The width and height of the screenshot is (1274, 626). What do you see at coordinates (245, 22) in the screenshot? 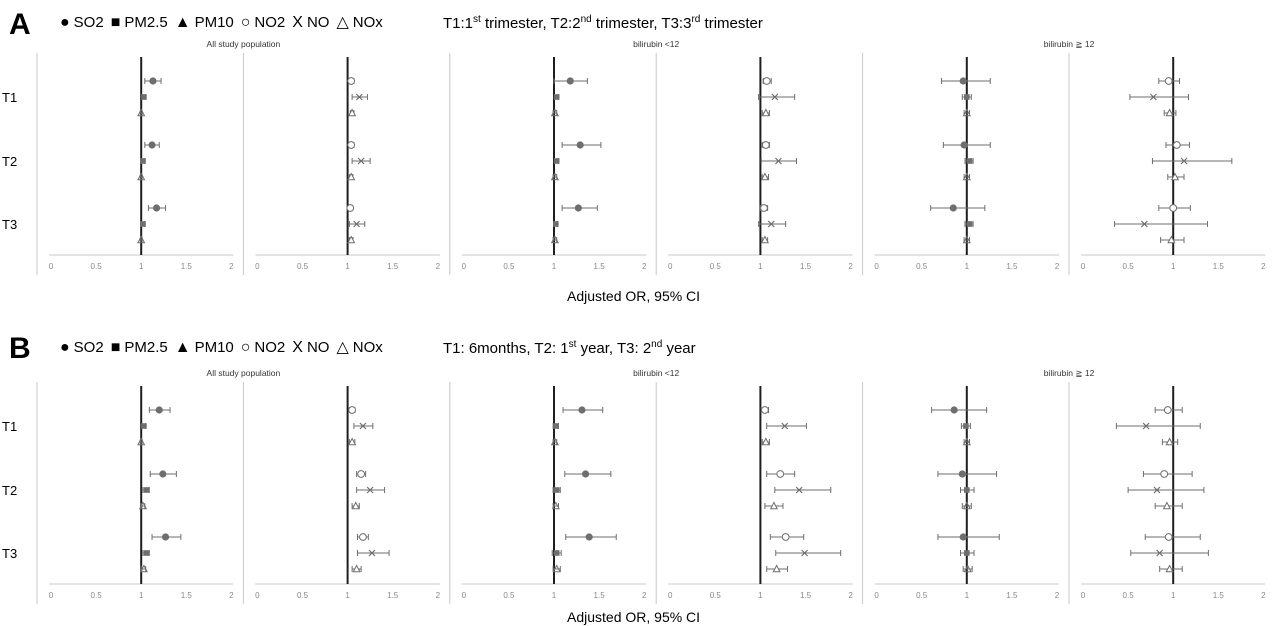
I see `legend-symbol: ○` at bounding box center [245, 22].